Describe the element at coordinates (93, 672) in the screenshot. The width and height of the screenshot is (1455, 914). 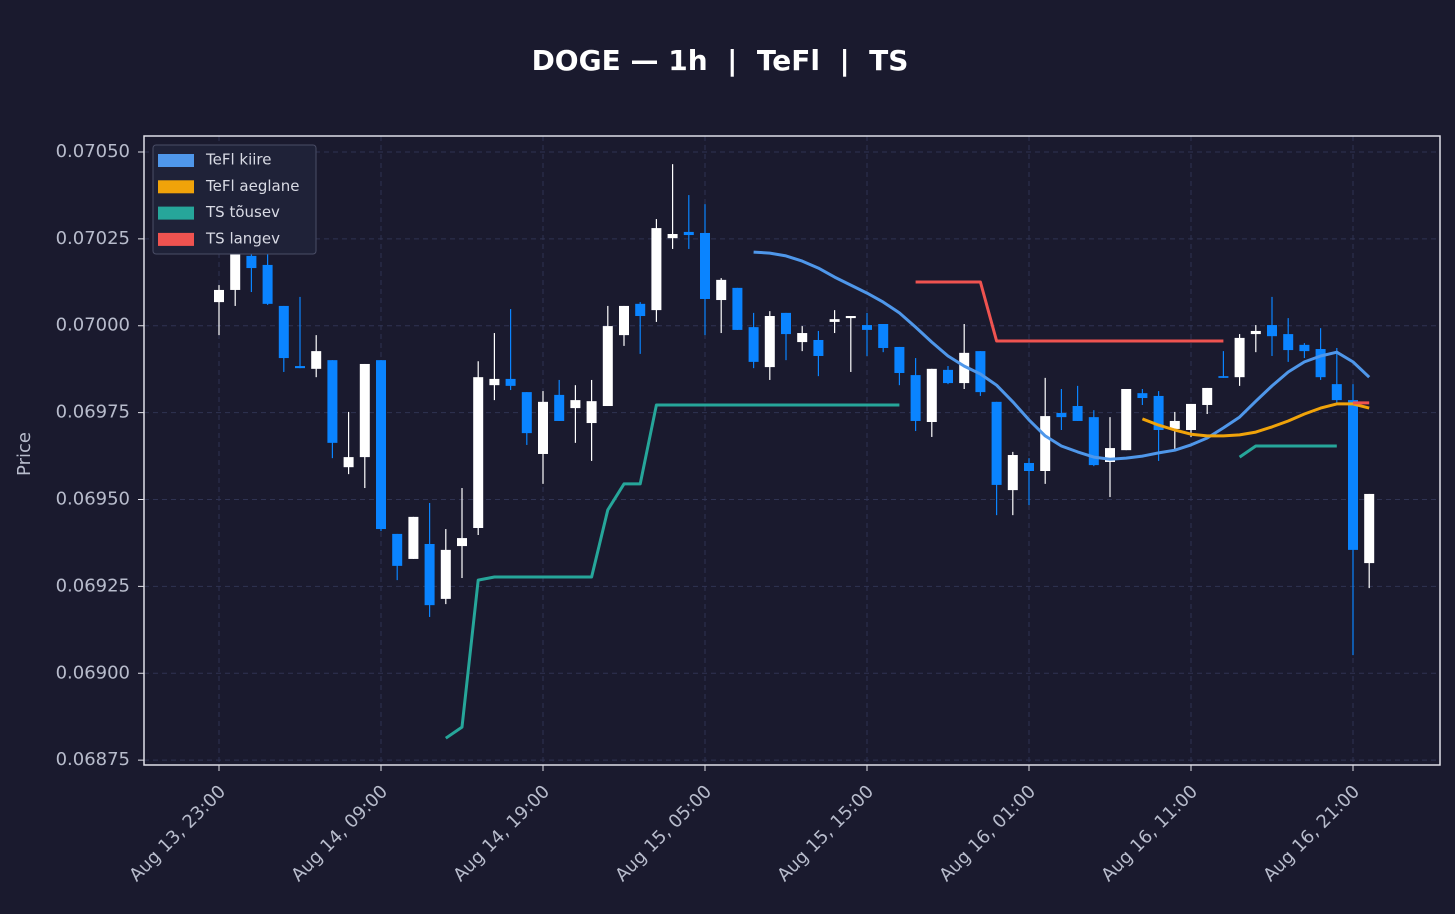
I see `y-tick-label: 0.06900` at that location.